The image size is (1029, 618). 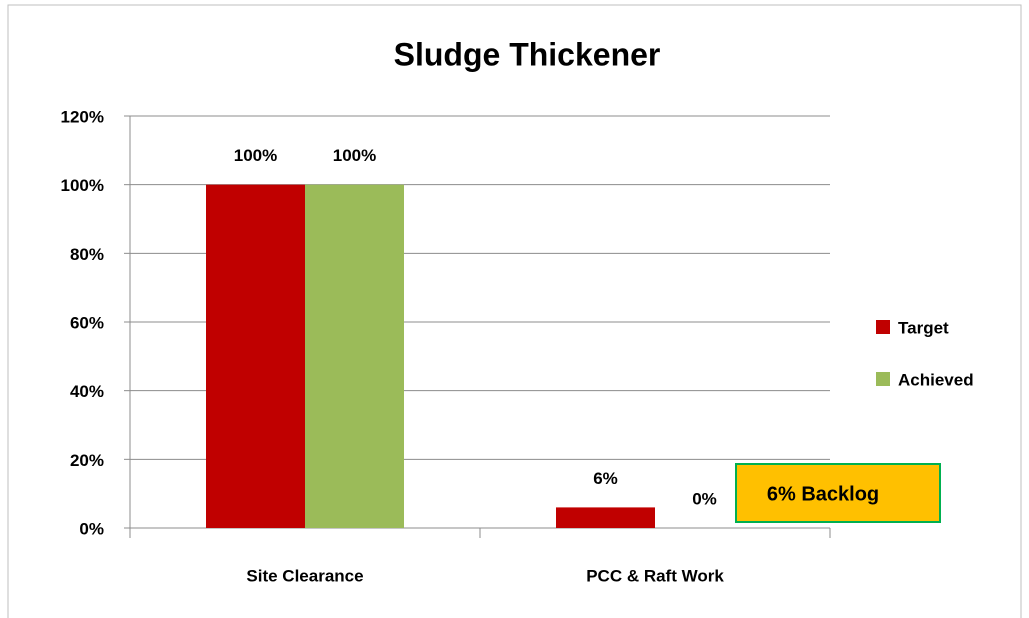 What do you see at coordinates (87, 391) in the screenshot?
I see `y-tick-label: 40%` at bounding box center [87, 391].